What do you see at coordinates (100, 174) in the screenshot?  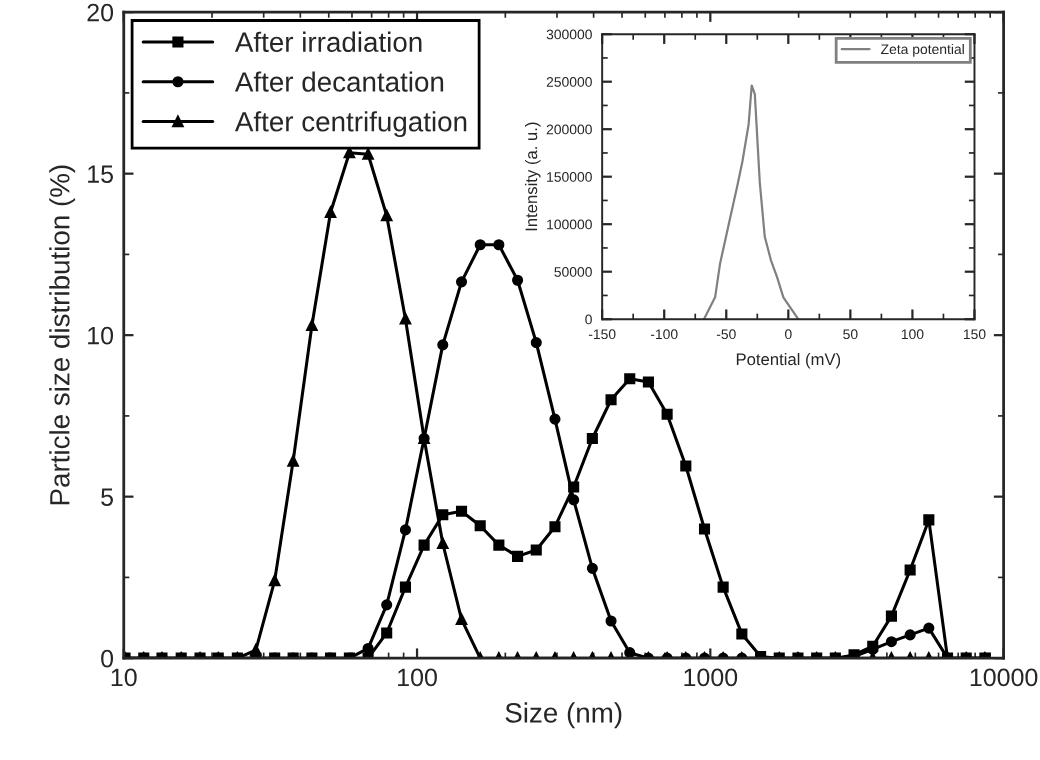 I see `y-tick-label: 15` at bounding box center [100, 174].